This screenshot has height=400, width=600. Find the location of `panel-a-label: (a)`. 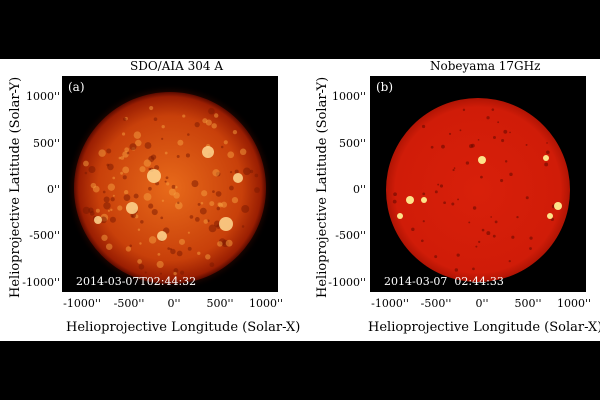

panel-a-label: (a) is located at coordinates (76, 87).